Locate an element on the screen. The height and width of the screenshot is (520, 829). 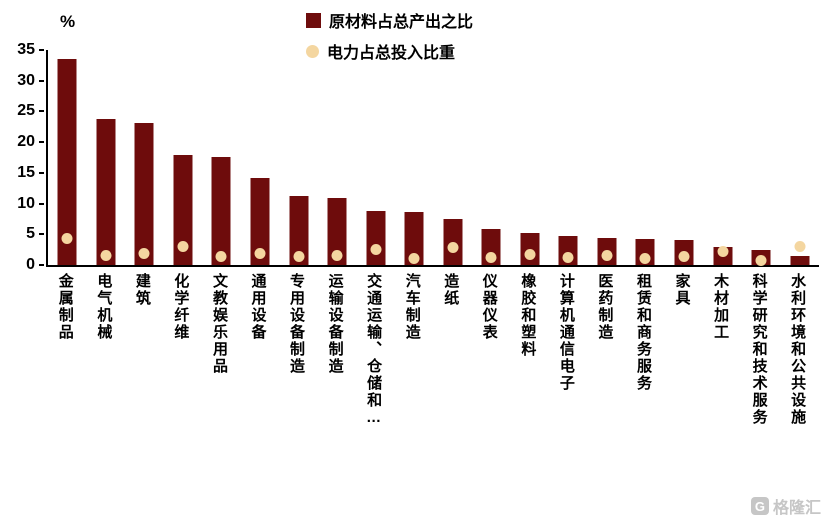
y-tick-label: 25 is located at coordinates (26, 111).